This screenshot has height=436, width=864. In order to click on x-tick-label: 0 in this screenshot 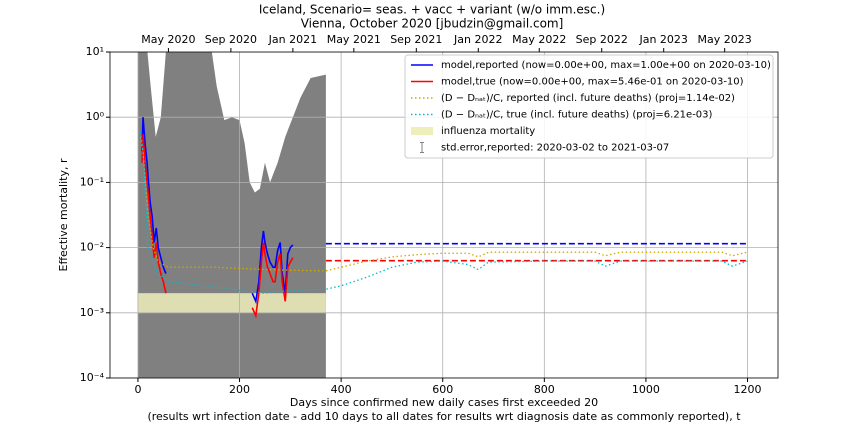, I will do `click(137, 389)`.